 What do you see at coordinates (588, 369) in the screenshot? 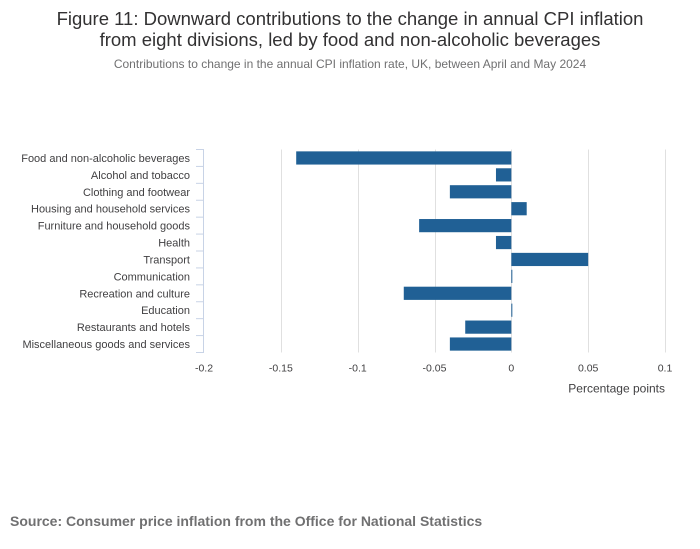
I see `x-tick-label: 0.05` at bounding box center [588, 369].